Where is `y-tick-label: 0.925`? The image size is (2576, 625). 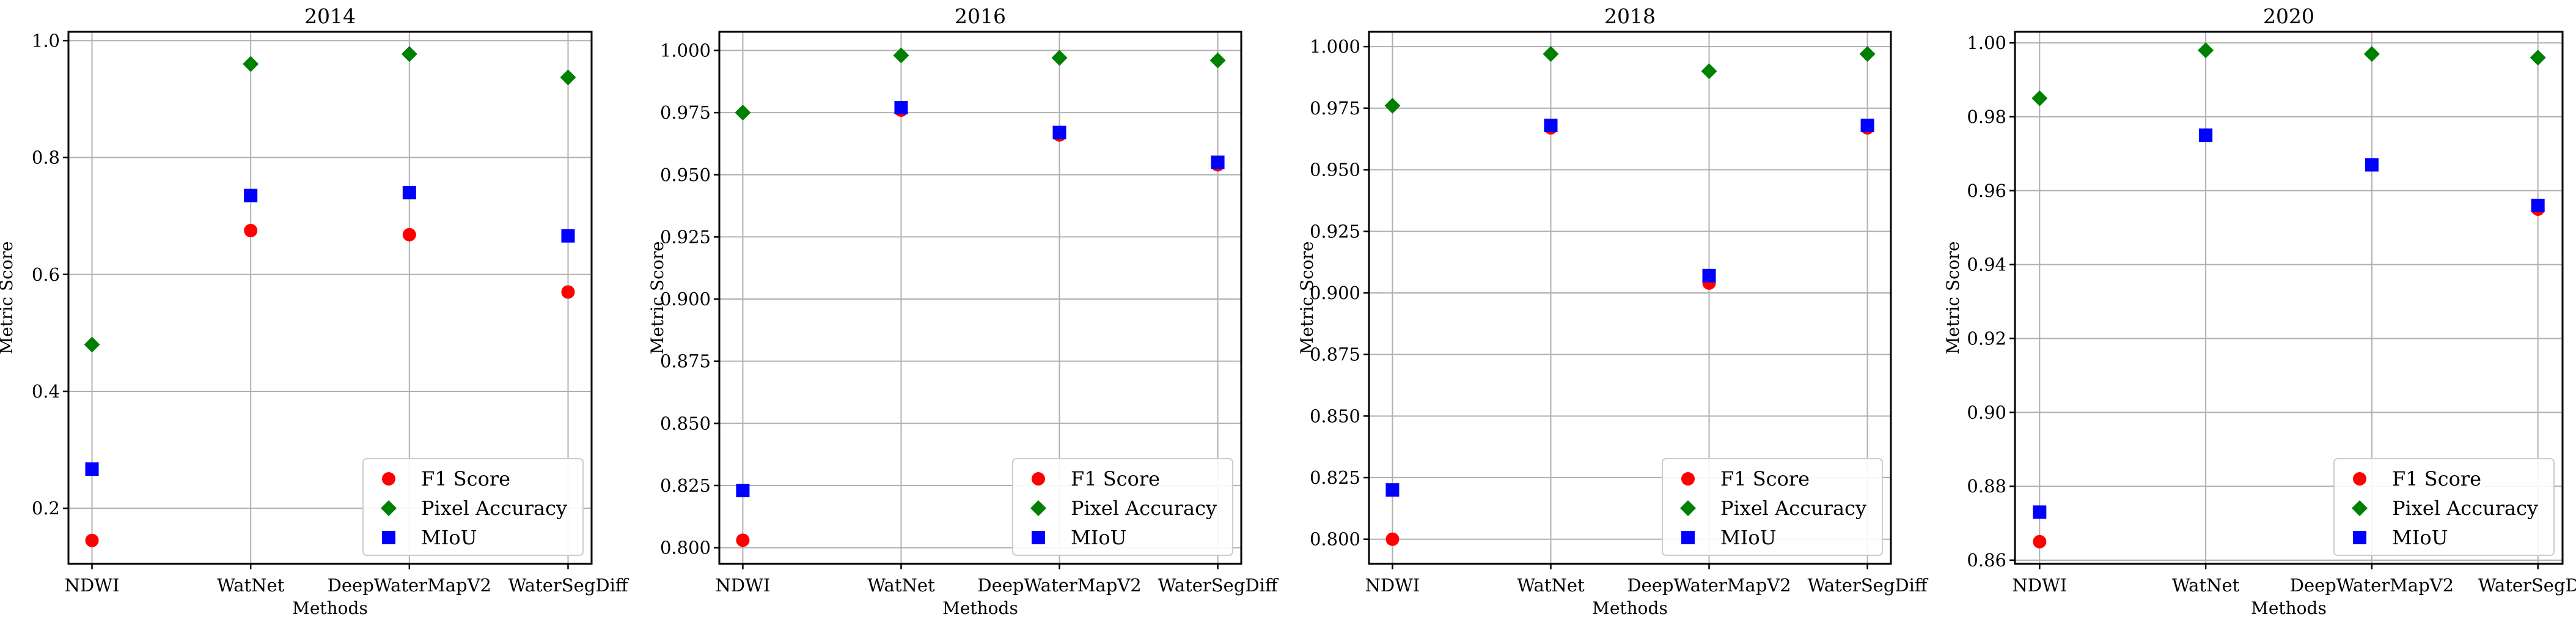
y-tick-label: 0.925 is located at coordinates (685, 237).